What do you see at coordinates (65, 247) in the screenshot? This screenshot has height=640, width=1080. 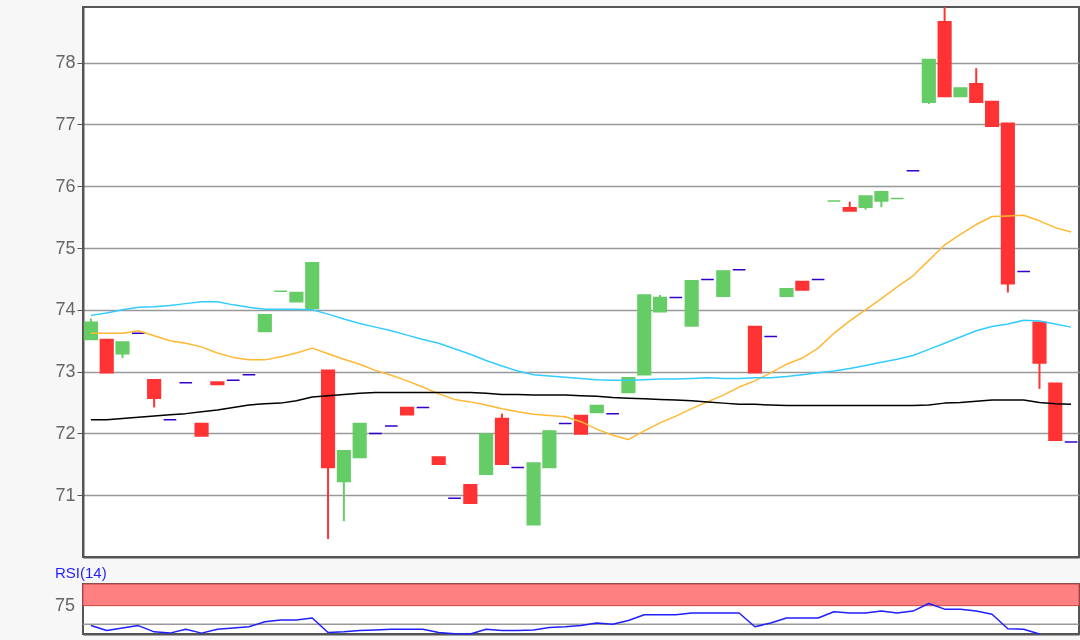 I see `y-tick-label: 75` at bounding box center [65, 247].